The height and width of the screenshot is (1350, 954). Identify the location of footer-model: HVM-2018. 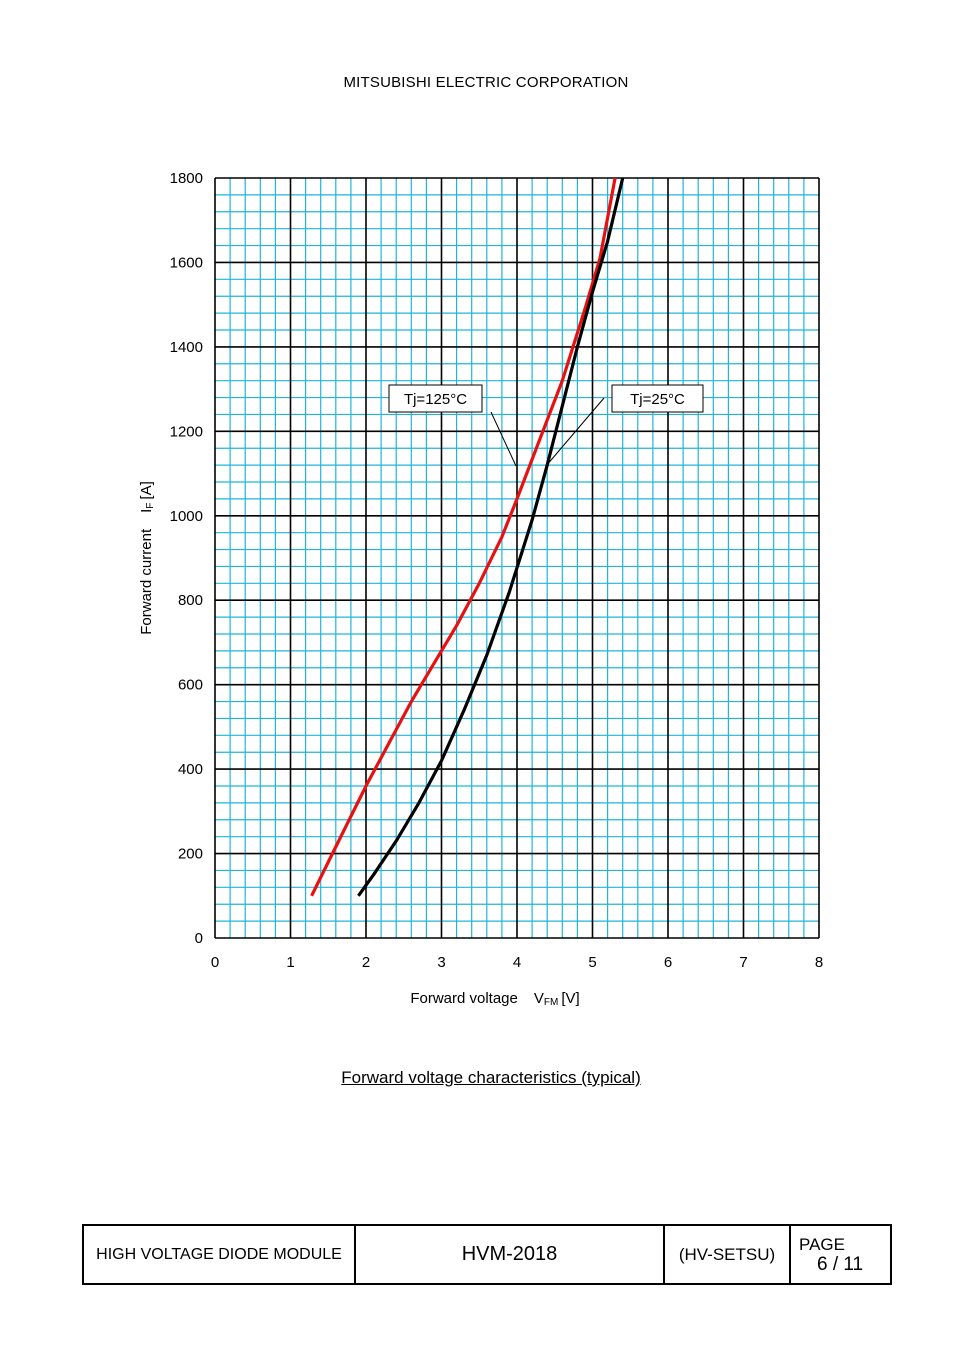
(510, 1254).